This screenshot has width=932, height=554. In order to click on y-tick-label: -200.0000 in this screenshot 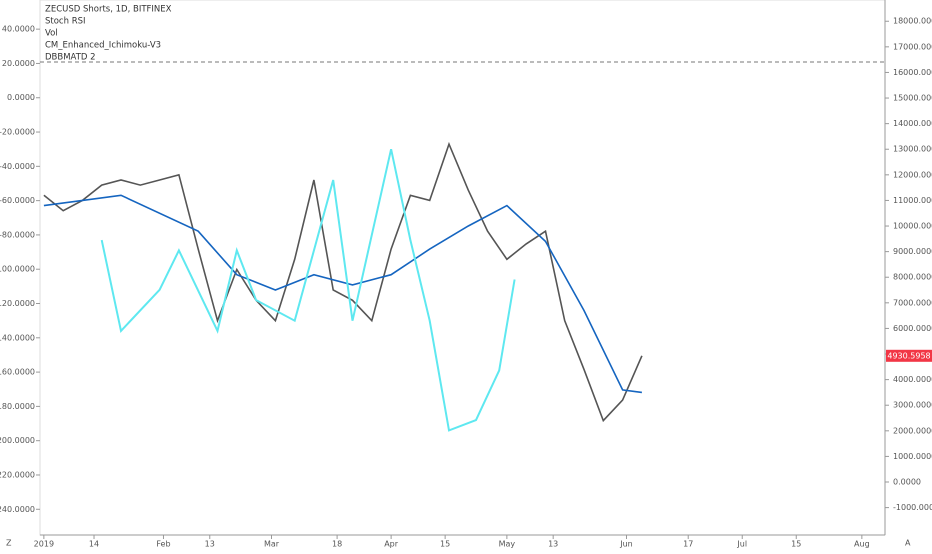, I will do `click(17, 440)`.